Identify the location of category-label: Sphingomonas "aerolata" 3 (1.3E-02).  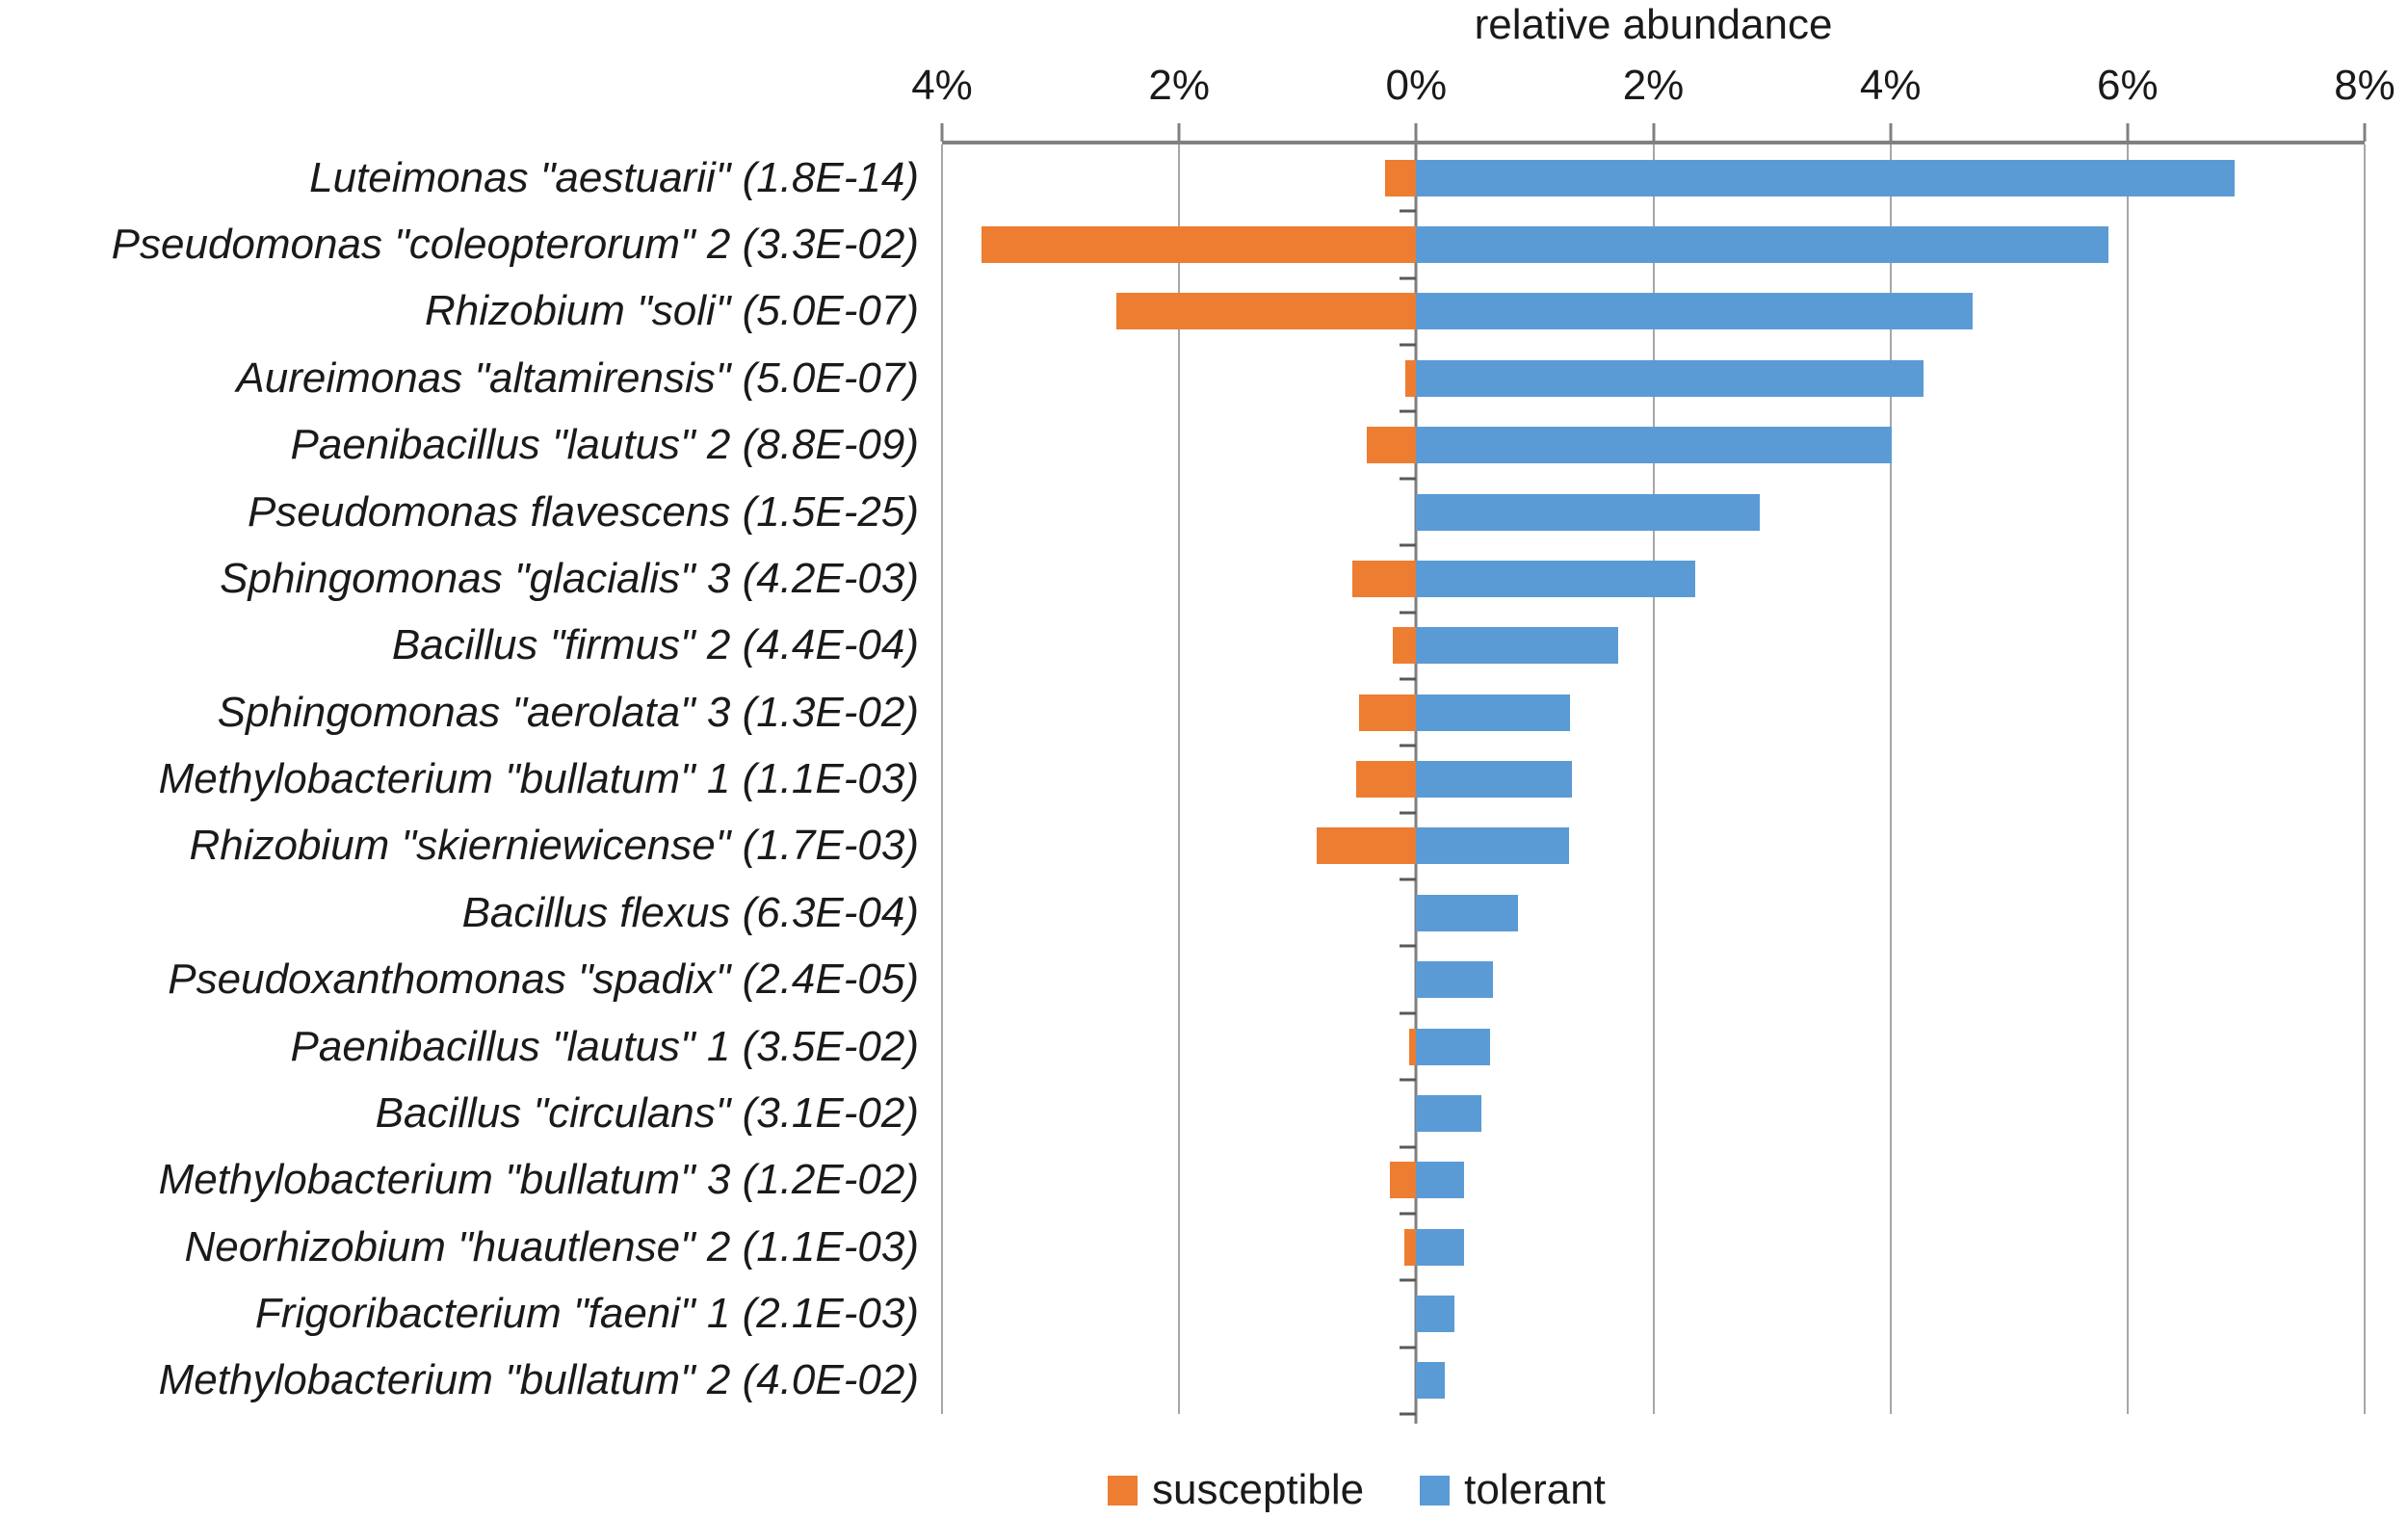
(568, 712).